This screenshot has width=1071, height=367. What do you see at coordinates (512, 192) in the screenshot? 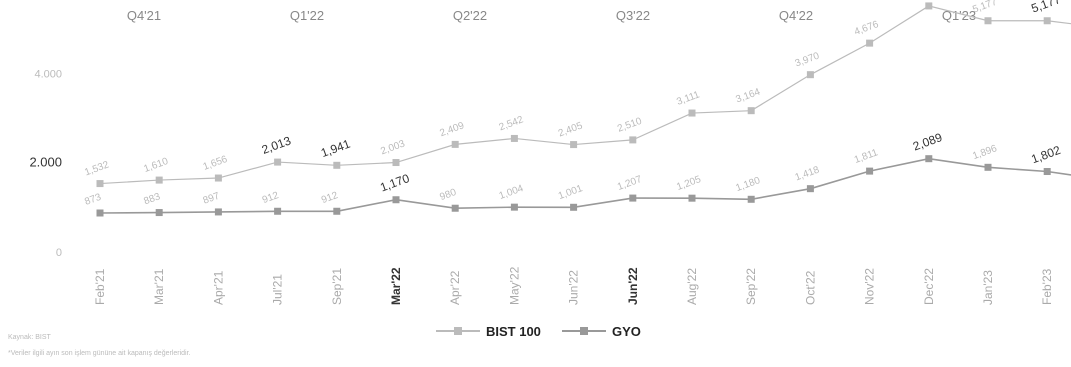
I see `data-label: 1,004` at bounding box center [512, 192].